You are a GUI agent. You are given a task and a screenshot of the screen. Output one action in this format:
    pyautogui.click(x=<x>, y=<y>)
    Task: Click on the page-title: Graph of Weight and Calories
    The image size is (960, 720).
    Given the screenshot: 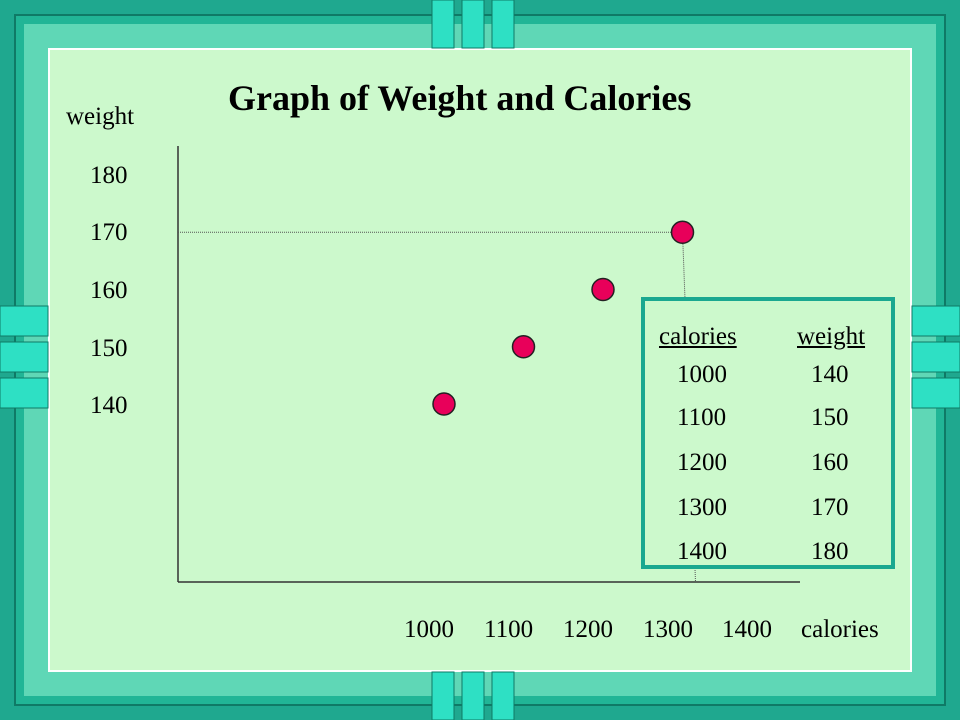 What is the action you would take?
    pyautogui.click(x=460, y=98)
    